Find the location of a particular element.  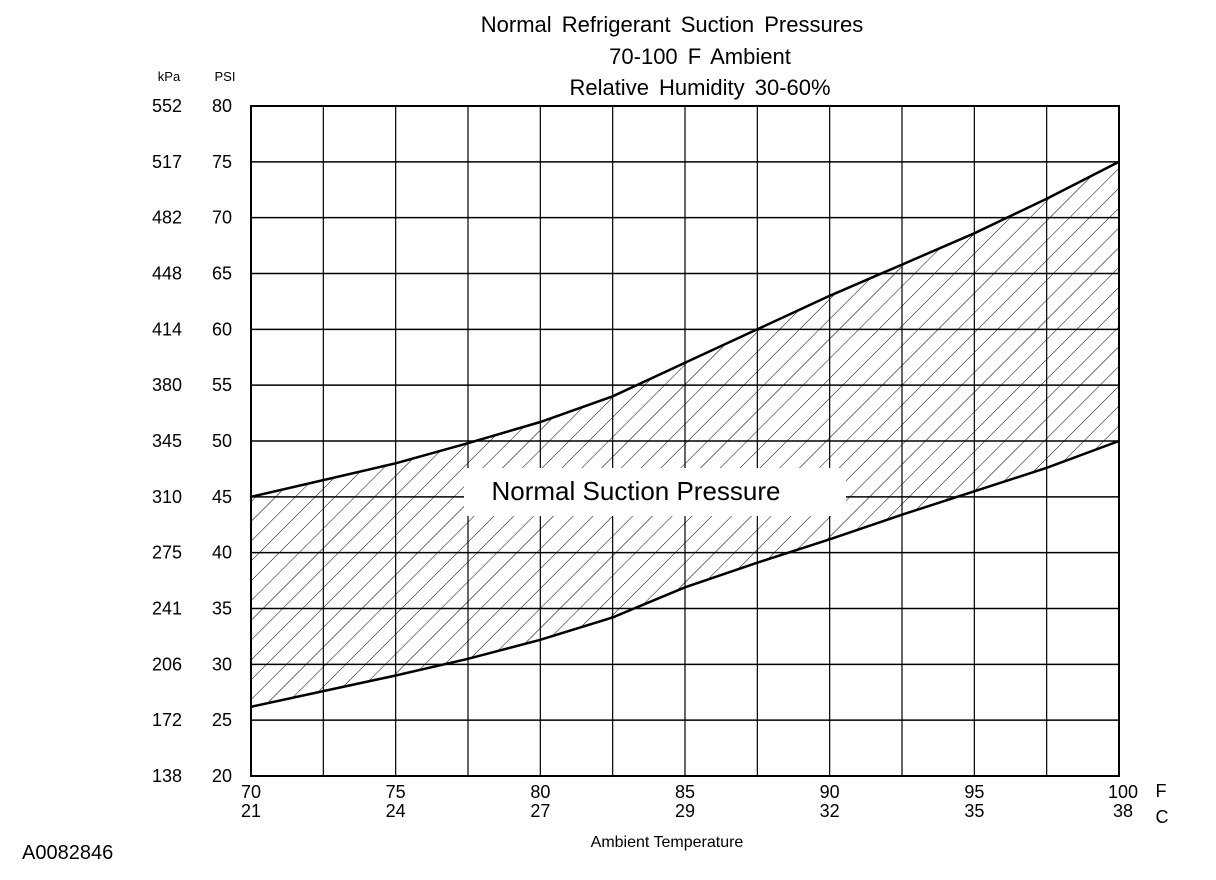

x-unit-f: F is located at coordinates (1161, 791).